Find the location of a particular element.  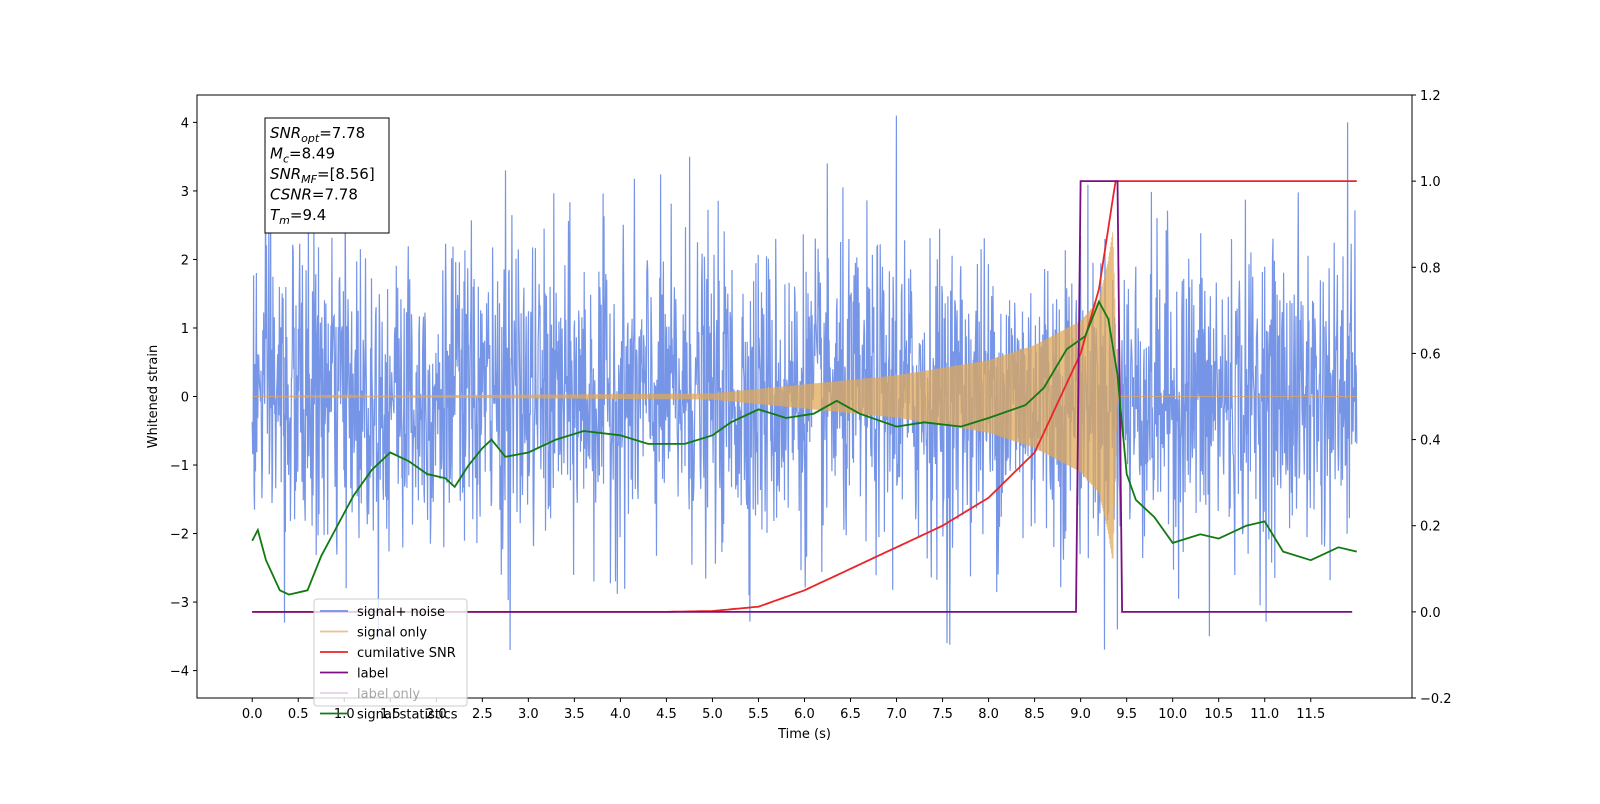

legend-entry: signal statistics is located at coordinates (407, 715).